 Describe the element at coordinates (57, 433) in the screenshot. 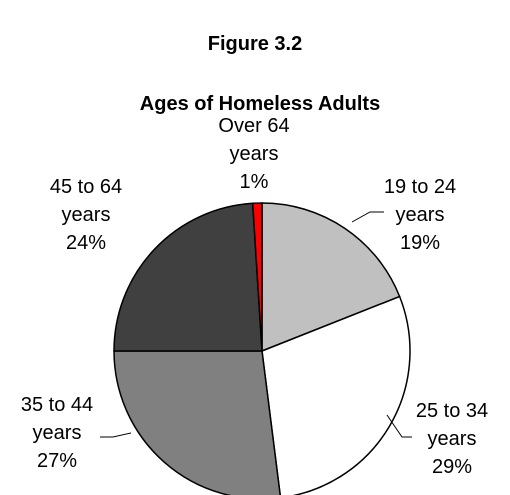

I see `slice-label-2: 35 to 44 years 27%` at that location.